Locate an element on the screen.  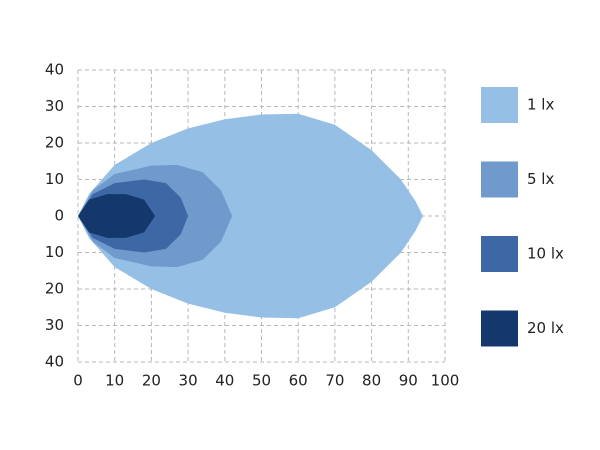
x-tick-label: 80 is located at coordinates (371, 381).